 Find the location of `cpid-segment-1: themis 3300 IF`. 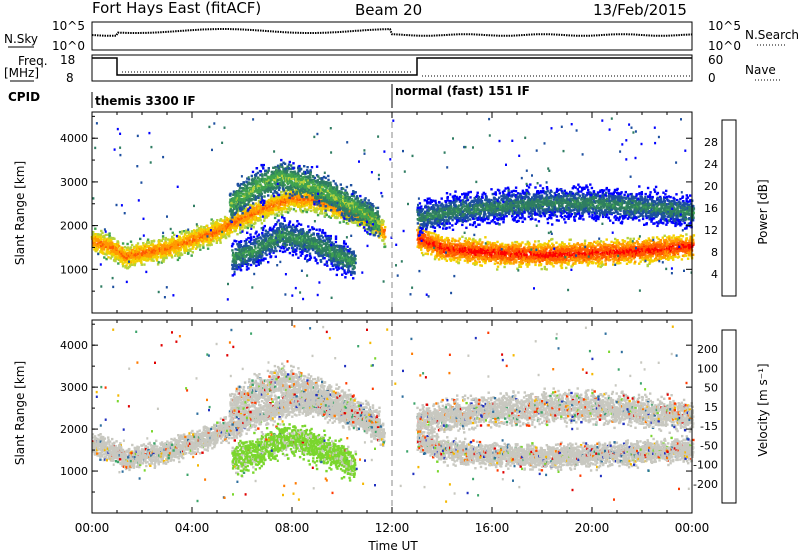

cpid-segment-1: themis 3300 IF is located at coordinates (145, 101).